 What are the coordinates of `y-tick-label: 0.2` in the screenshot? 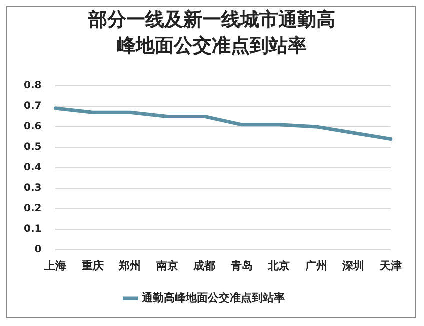 It's located at (33, 208).